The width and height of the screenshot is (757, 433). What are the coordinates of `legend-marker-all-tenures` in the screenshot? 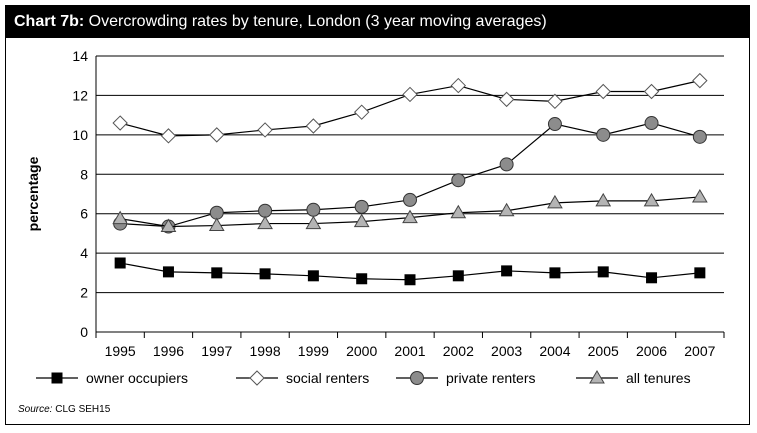 It's located at (597, 377).